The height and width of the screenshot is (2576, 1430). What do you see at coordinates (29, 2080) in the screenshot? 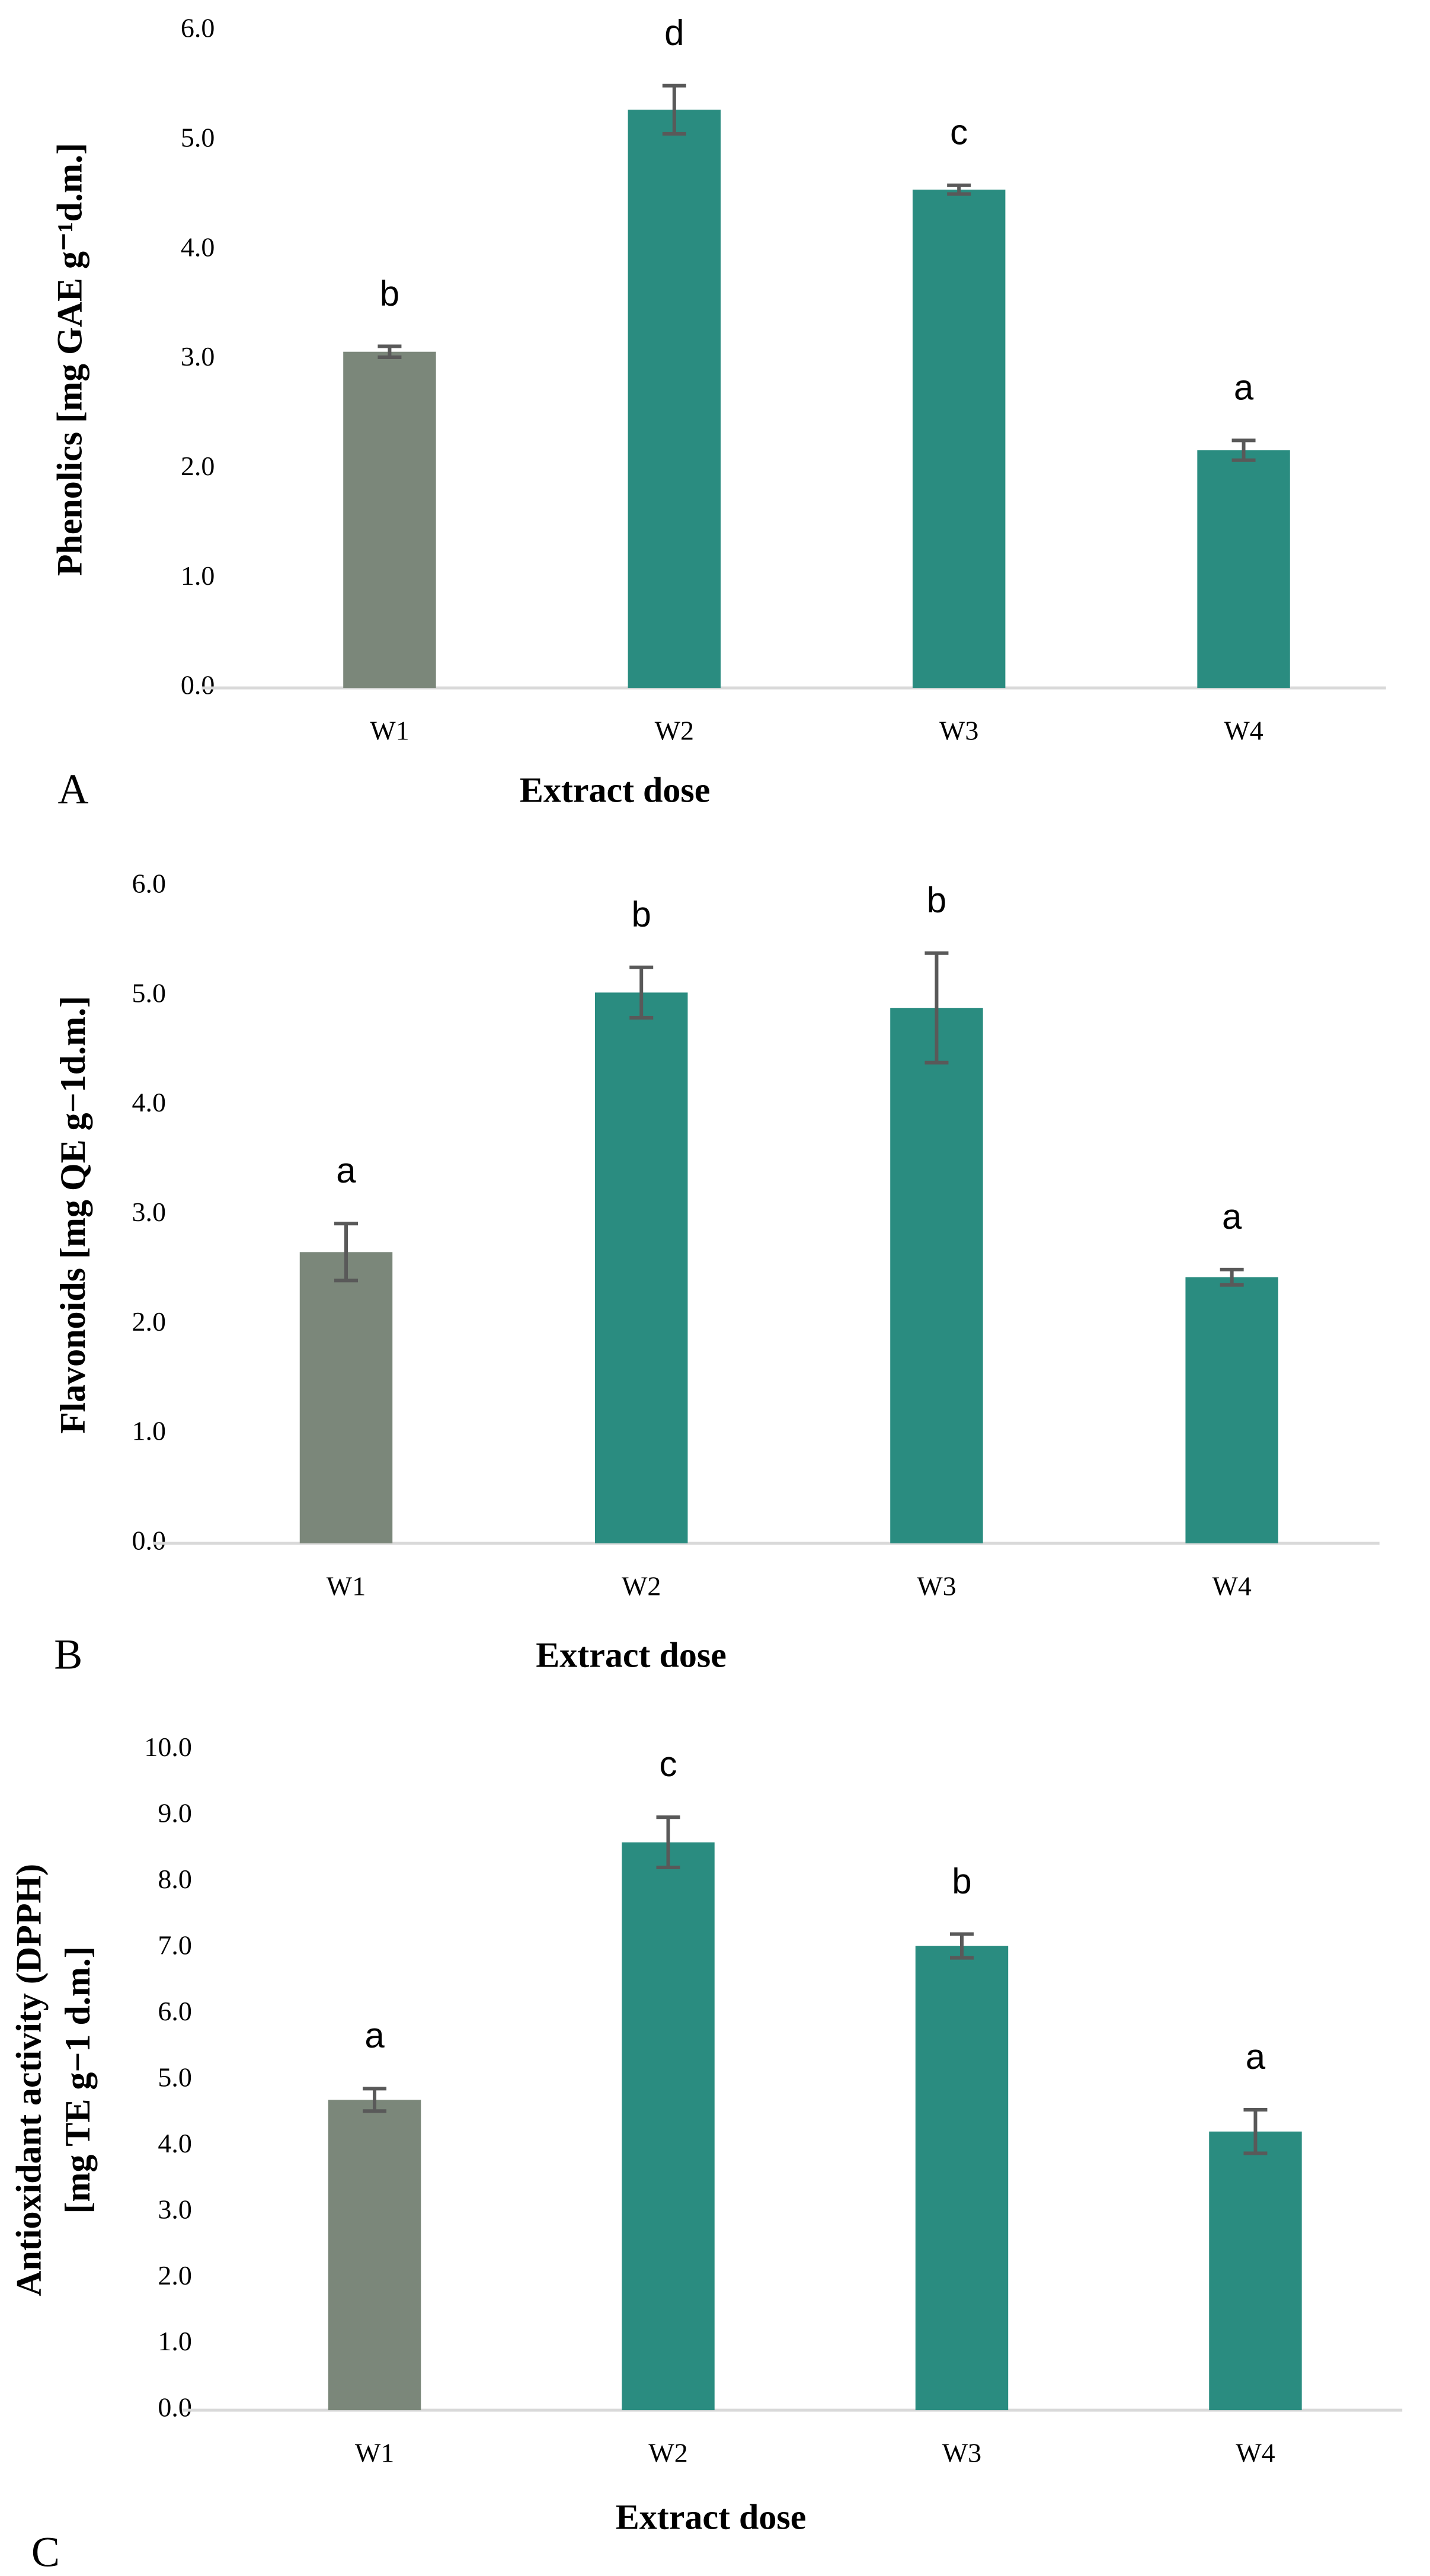
I see `y-axis-title: Antioxidant activity (DPPH)` at bounding box center [29, 2080].